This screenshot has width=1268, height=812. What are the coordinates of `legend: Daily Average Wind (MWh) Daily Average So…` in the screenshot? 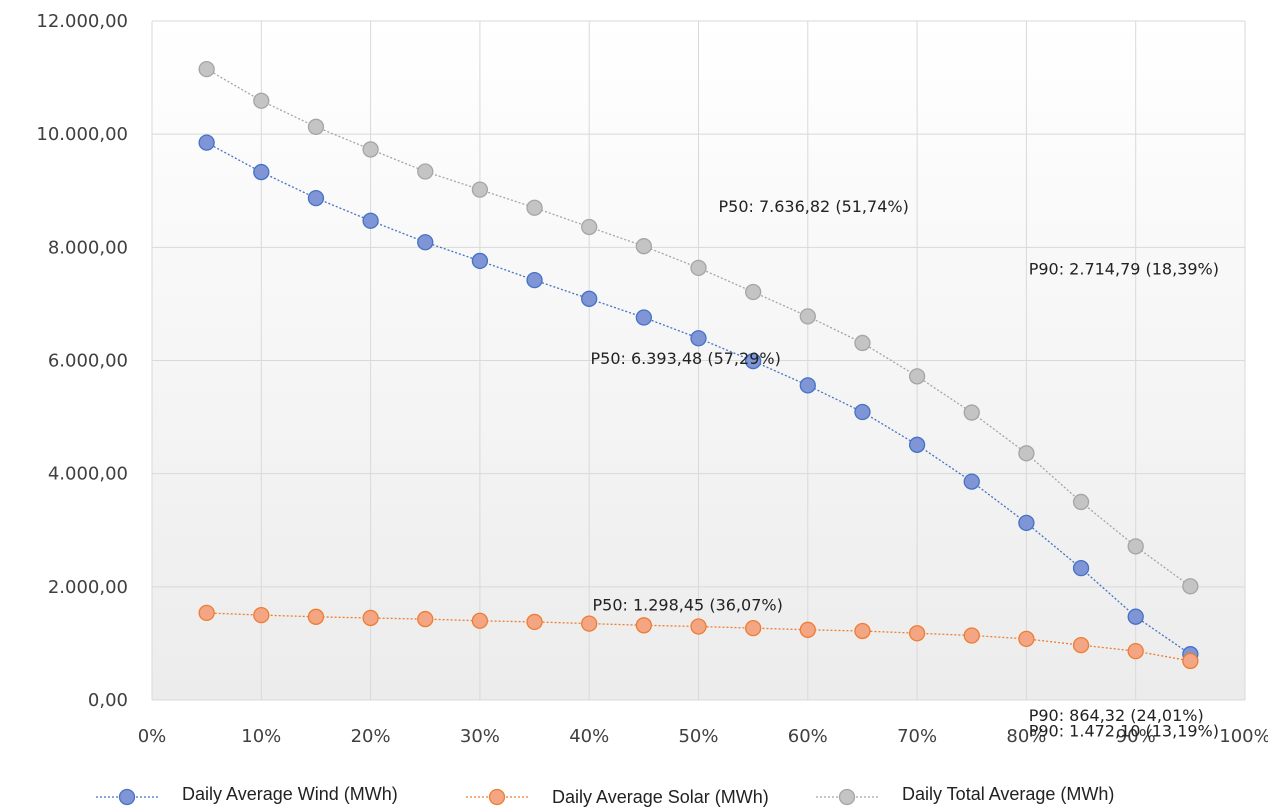 It's located at (605, 795).